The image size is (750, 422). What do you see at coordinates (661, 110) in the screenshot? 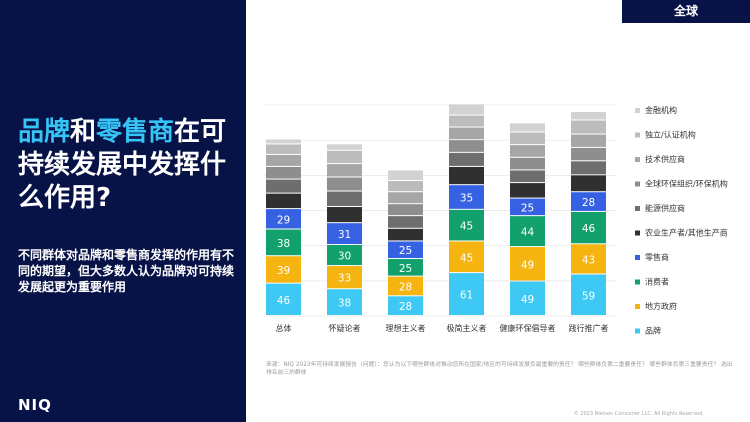
I see `legend-label-finance: 金融机构` at bounding box center [661, 110].